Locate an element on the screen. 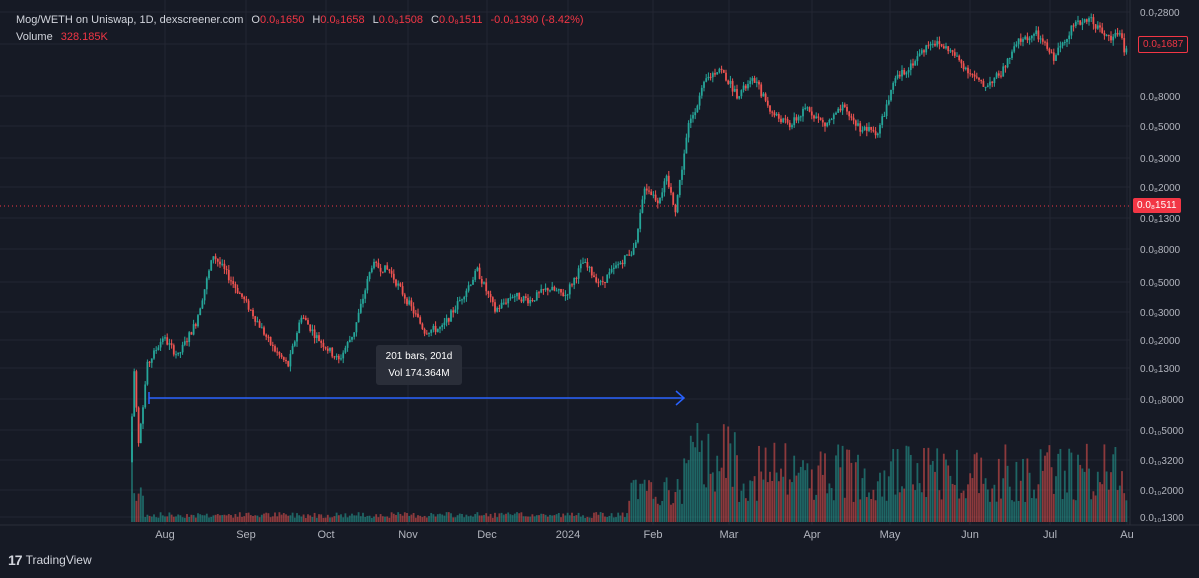 Image resolution: width=1199 pixels, height=578 pixels. x-tick-label: Nov is located at coordinates (408, 535).